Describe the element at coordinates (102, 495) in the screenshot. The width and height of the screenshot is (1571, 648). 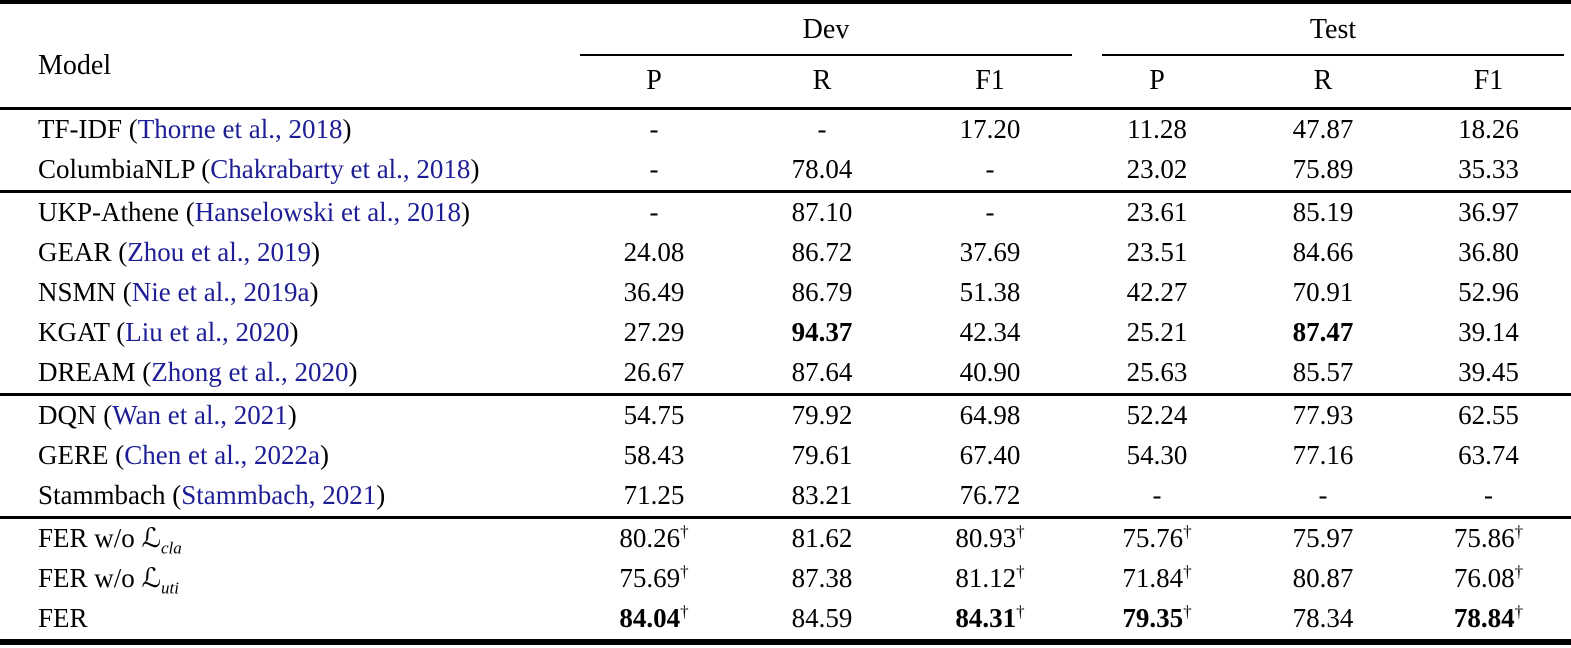
I see `model-name: Stammbach` at that location.